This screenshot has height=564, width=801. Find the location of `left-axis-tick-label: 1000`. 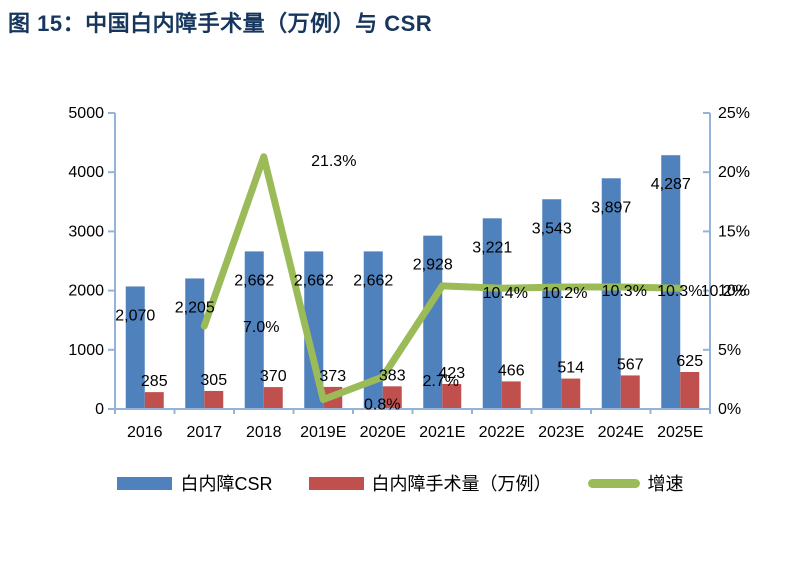

left-axis-tick-label: 1000 is located at coordinates (86, 350).